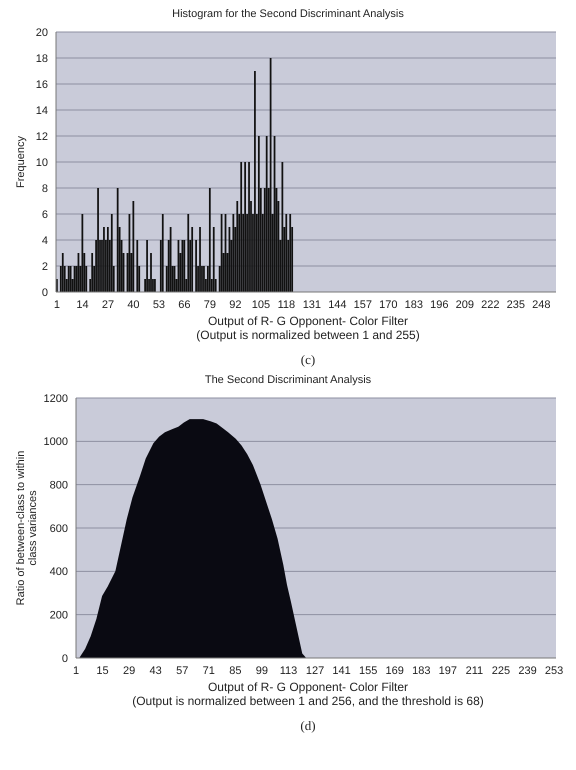 Image resolution: width=576 pixels, height=770 pixels. What do you see at coordinates (289, 670) in the screenshot?
I see `x-tick-label: 113` at bounding box center [289, 670].